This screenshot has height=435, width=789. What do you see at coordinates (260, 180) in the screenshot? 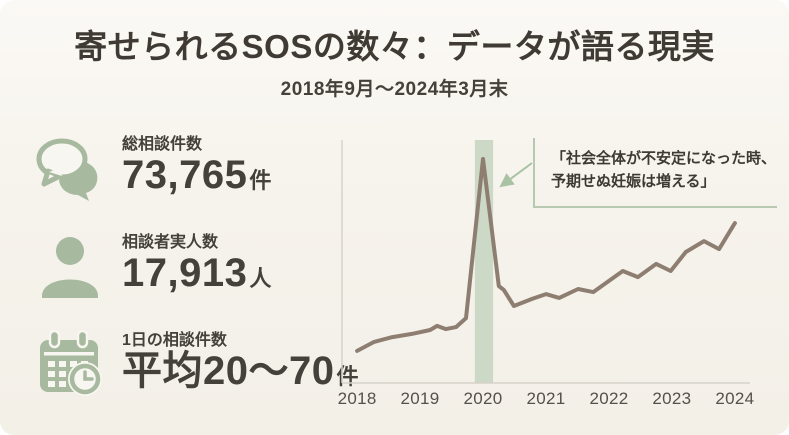
I see `stat-unit: 件` at bounding box center [260, 180].